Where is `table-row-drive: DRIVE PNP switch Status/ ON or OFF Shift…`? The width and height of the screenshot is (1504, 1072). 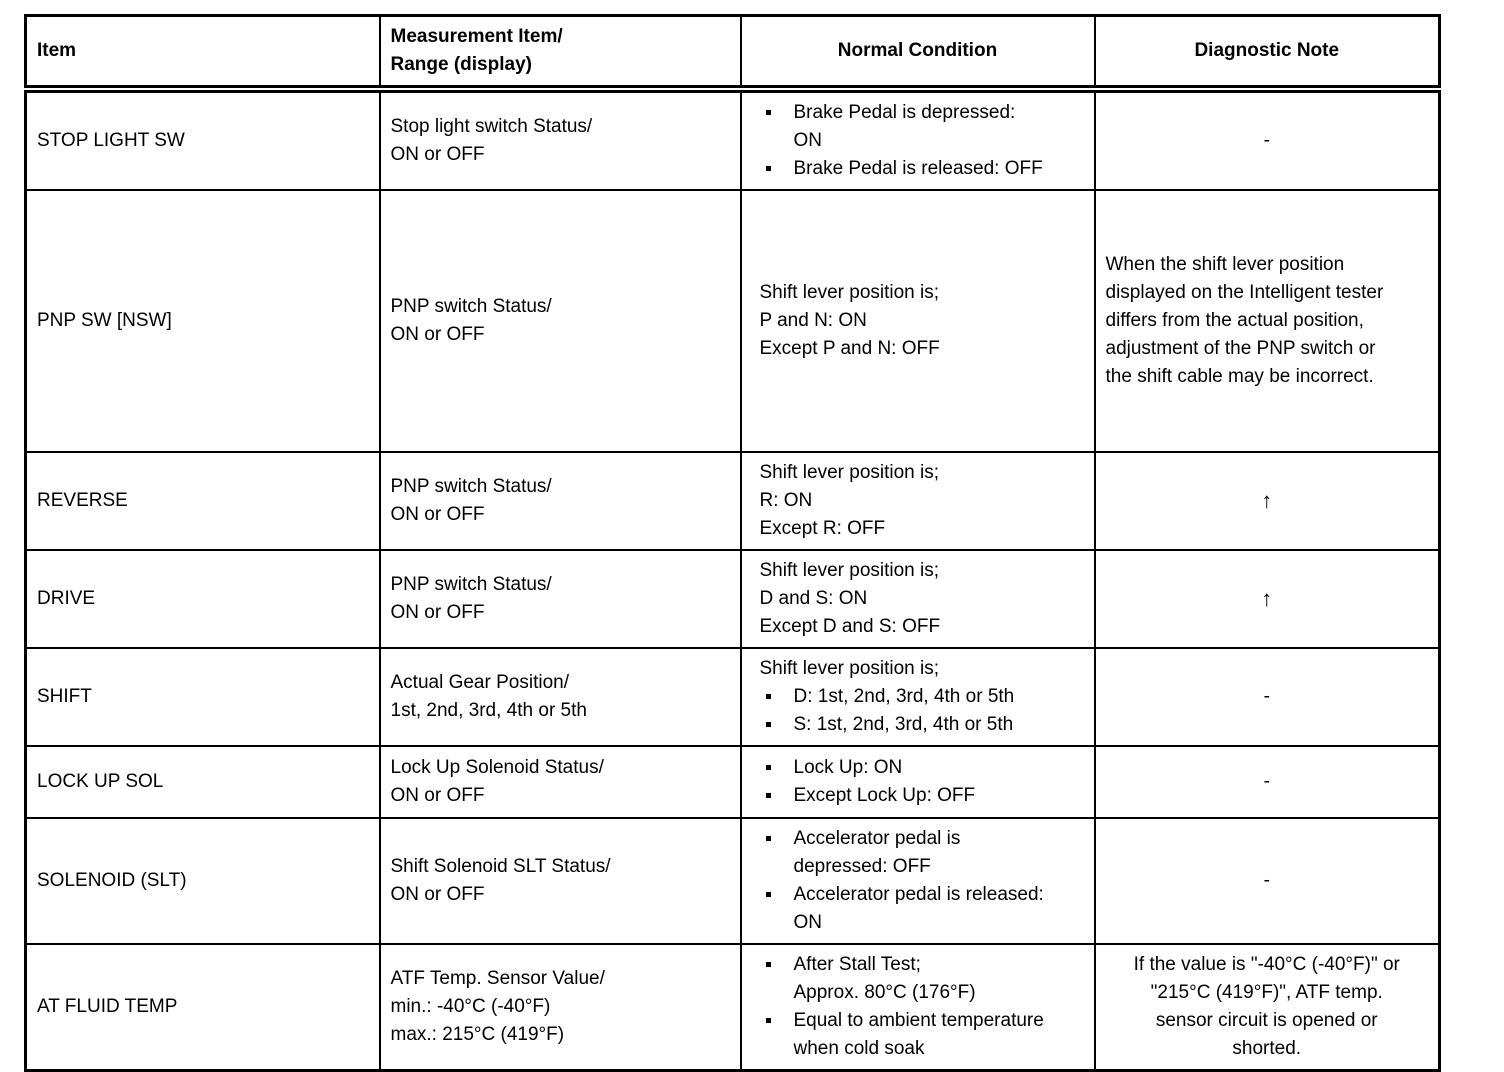
table-row-drive: DRIVE PNP switch Status/ ON or OFF Shift… is located at coordinates (732, 599).